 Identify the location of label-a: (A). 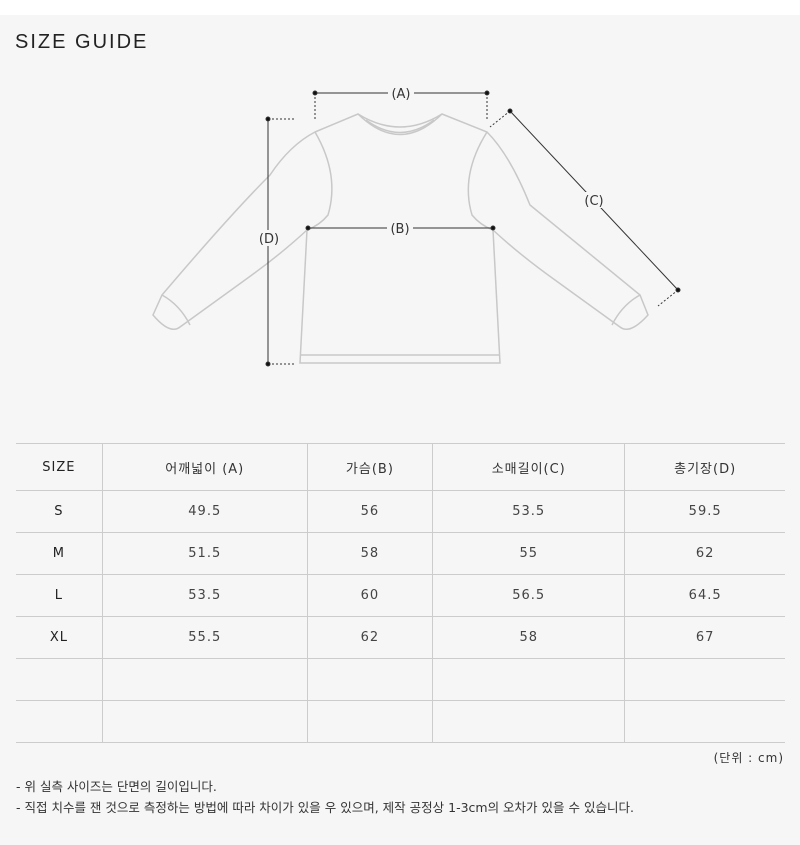
(400, 94).